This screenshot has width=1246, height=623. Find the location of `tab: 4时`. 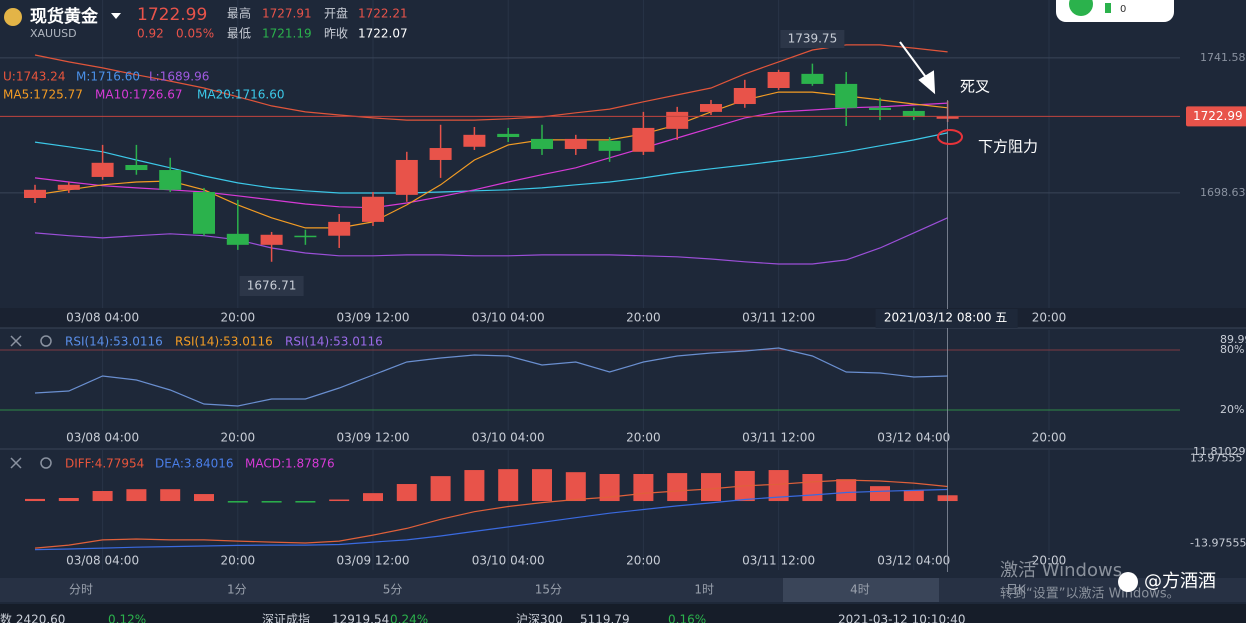

tab: 4时 is located at coordinates (860, 590).